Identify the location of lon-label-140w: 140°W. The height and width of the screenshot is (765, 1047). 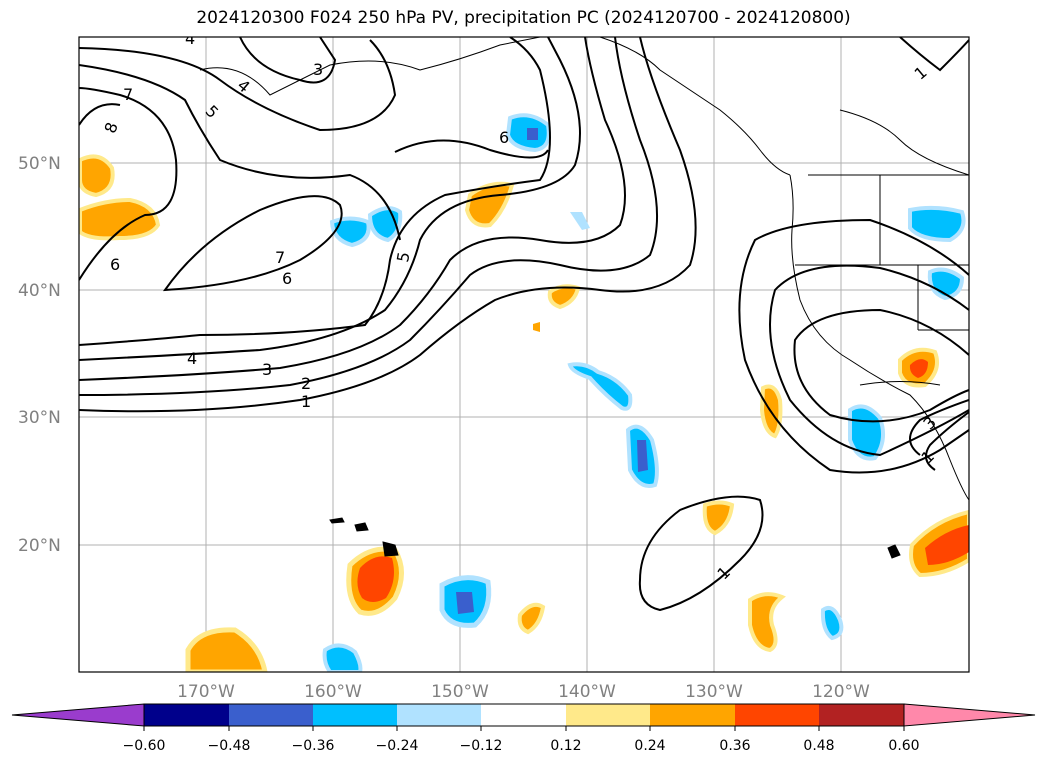
(587, 692).